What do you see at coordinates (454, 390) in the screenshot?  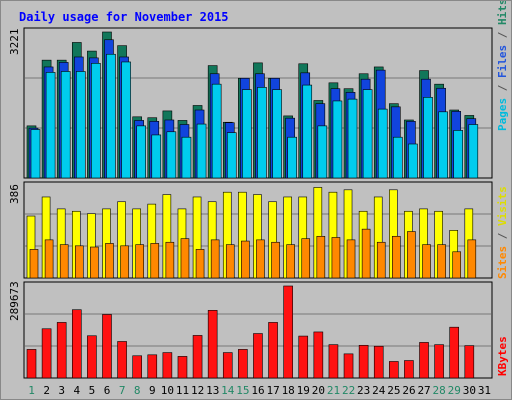 I see `day-label-29: 29` at bounding box center [454, 390].